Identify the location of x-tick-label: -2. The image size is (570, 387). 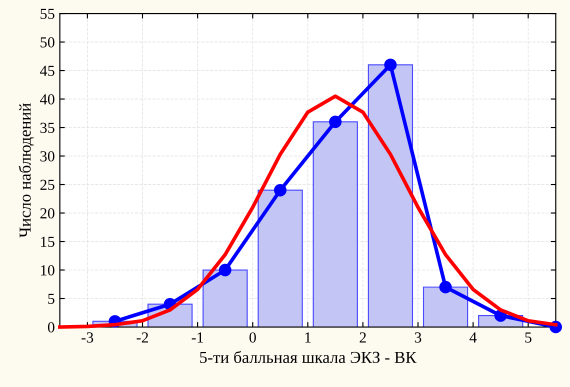
(142, 337).